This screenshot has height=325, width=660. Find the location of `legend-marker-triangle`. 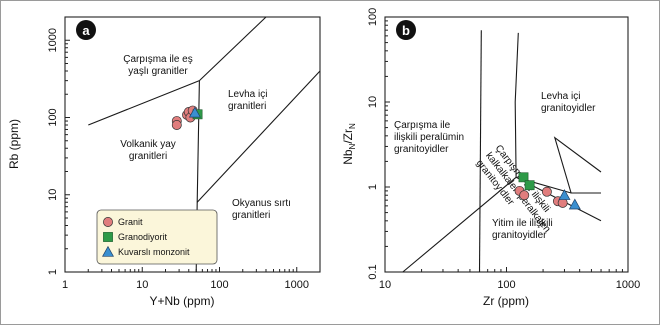

legend-marker-triangle is located at coordinates (108, 251).